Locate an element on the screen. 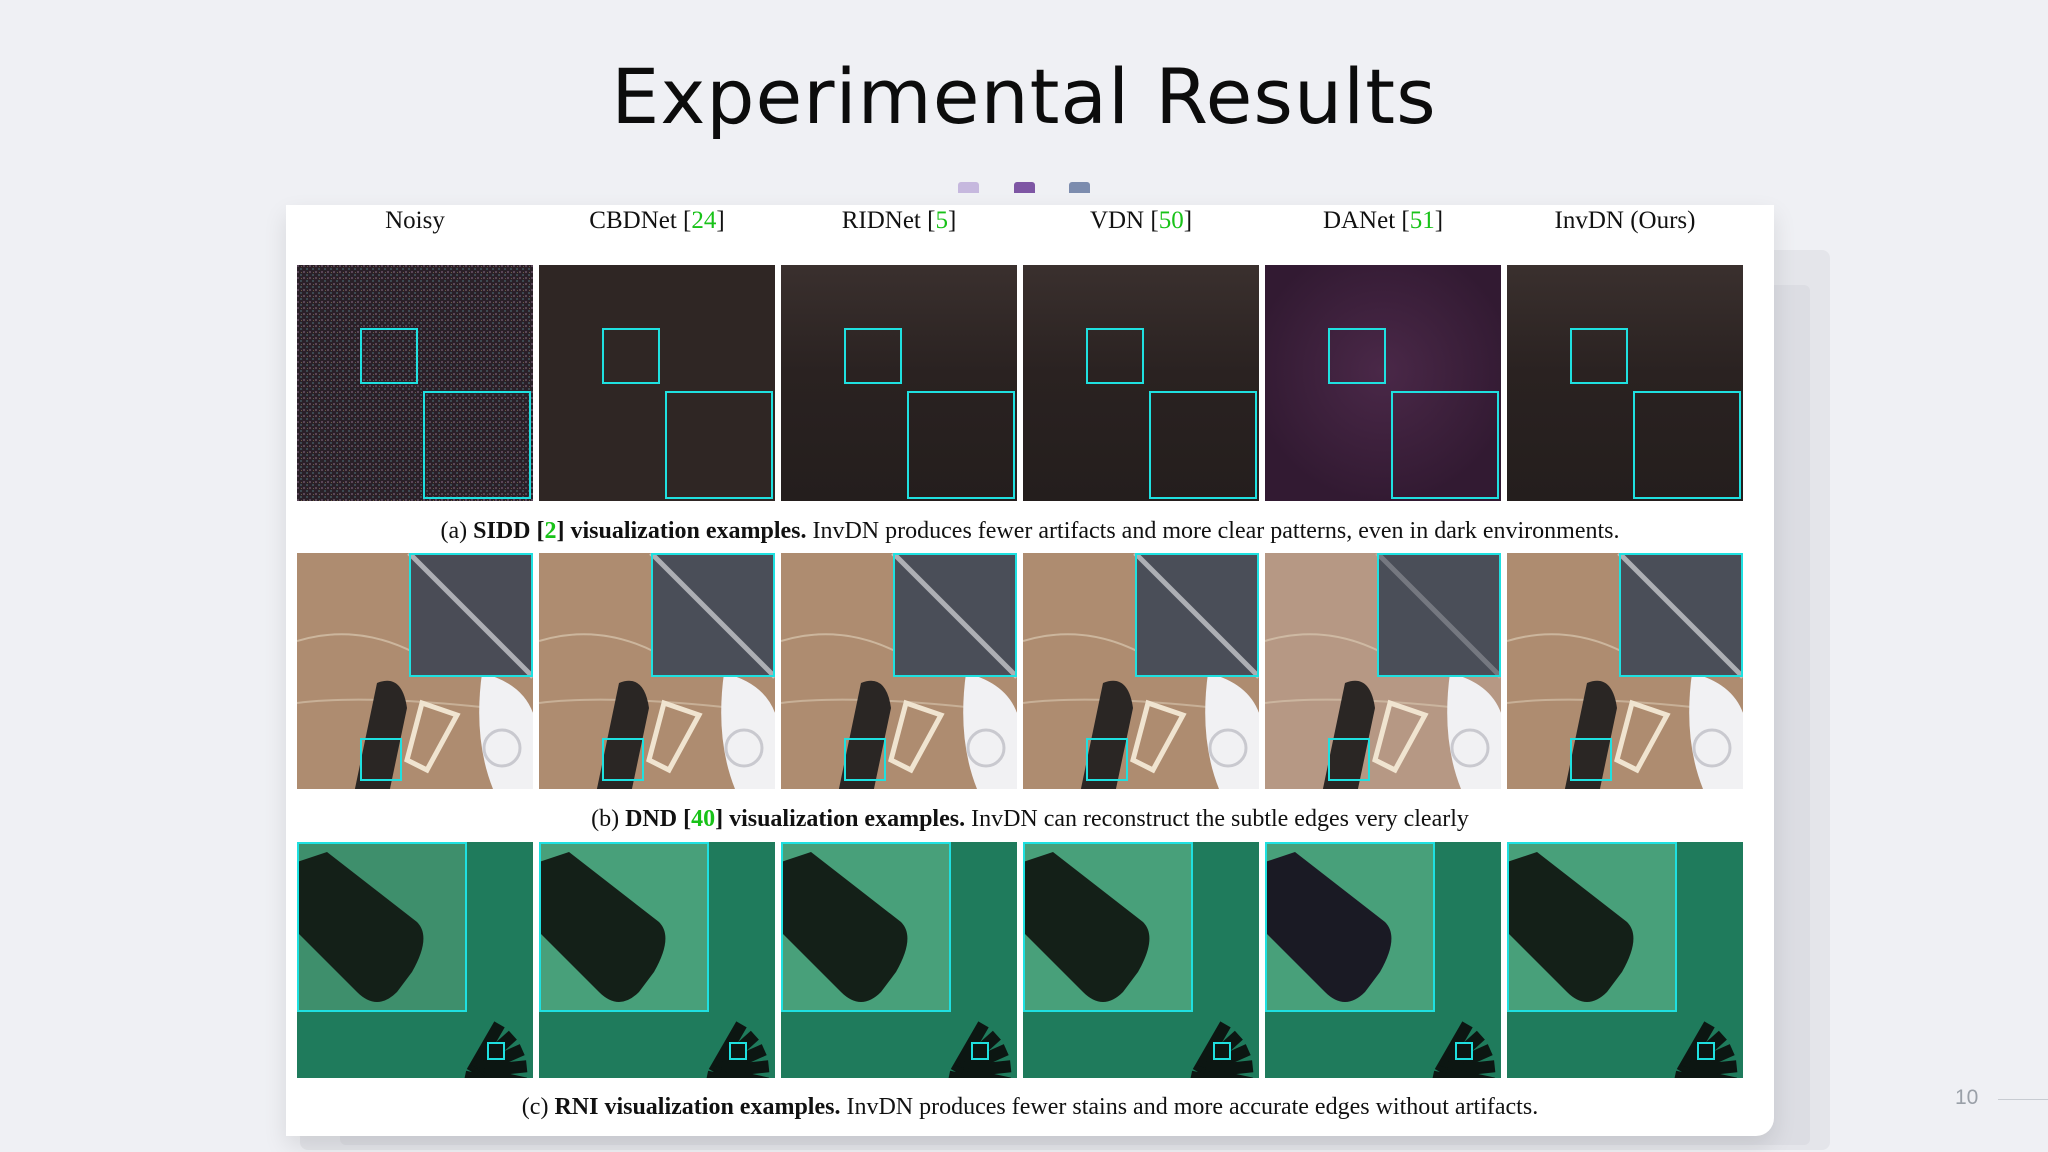 The image size is (2048, 1152). citation-ref: 5 is located at coordinates (941, 220).